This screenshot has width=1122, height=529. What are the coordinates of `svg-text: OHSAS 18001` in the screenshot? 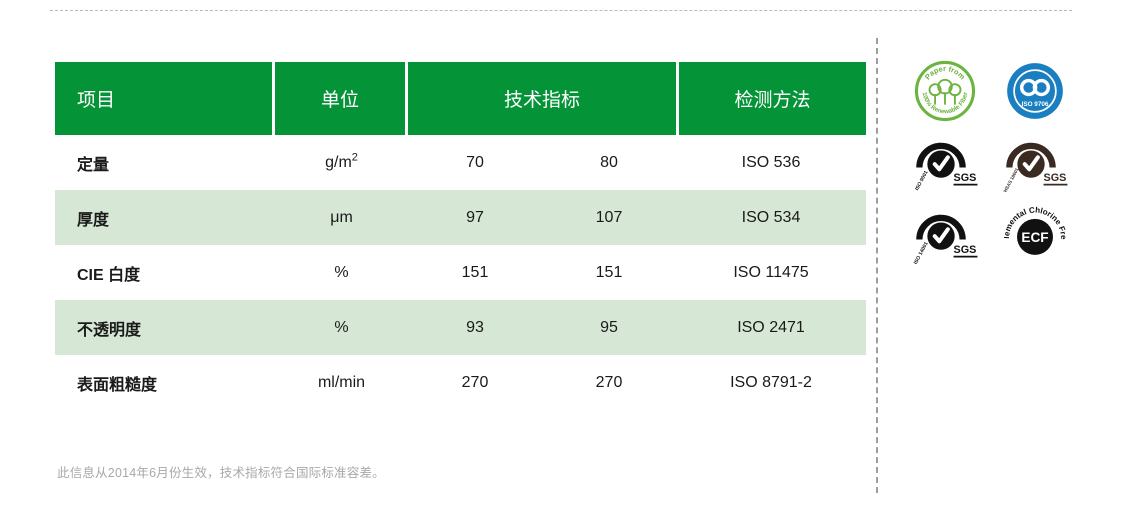 It's located at (1010, 179).